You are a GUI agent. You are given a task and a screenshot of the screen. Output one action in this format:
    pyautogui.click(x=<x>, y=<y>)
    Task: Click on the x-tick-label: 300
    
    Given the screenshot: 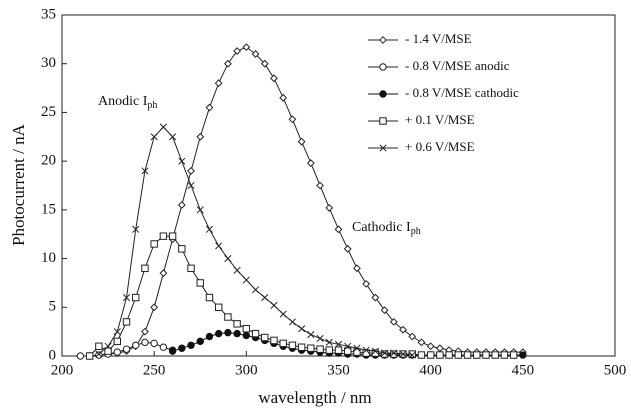 What is the action you would take?
    pyautogui.click(x=246, y=370)
    